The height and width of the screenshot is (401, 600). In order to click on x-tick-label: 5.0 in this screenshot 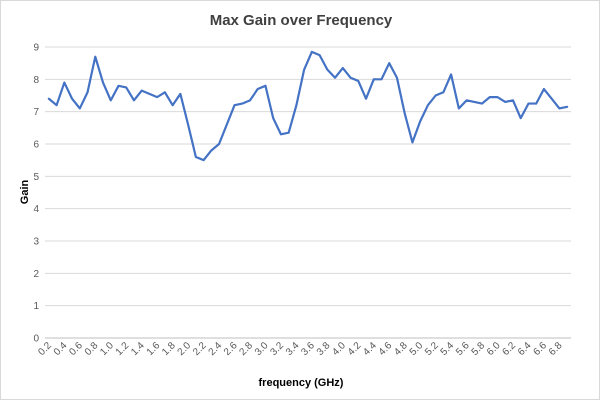, I will do `click(417, 349)`.